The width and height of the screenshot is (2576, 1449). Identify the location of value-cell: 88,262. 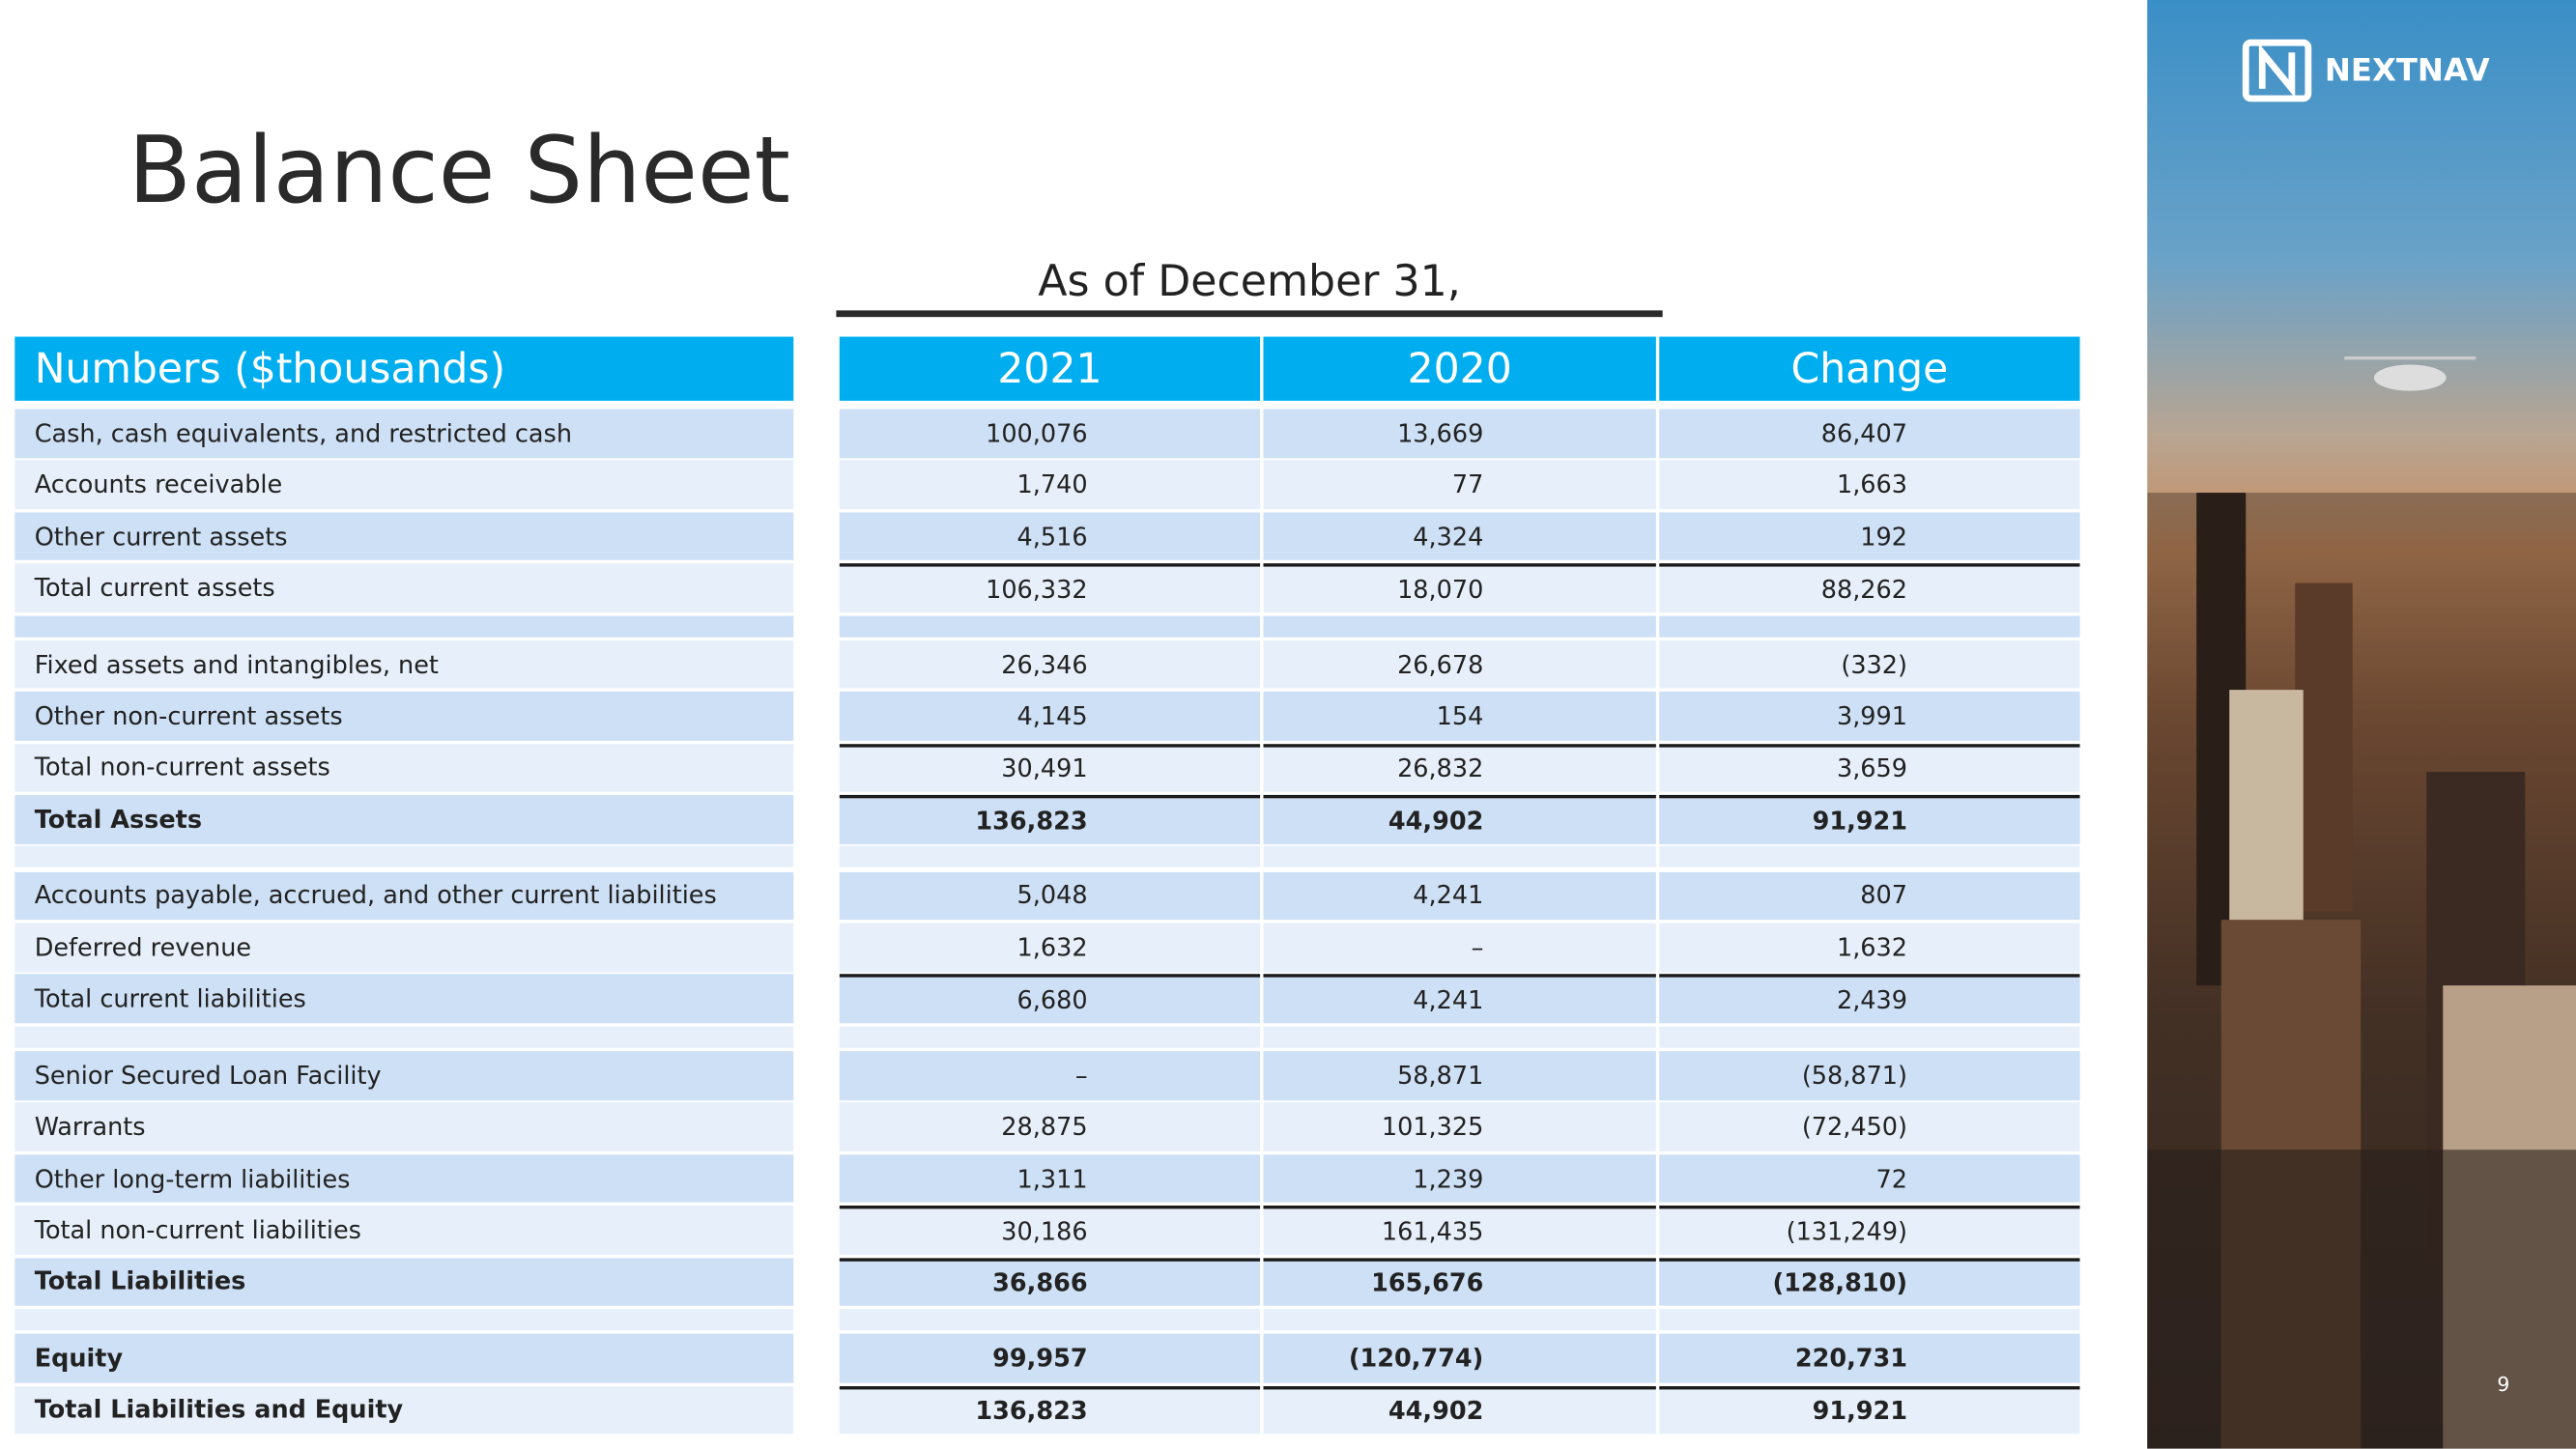
(1870, 587).